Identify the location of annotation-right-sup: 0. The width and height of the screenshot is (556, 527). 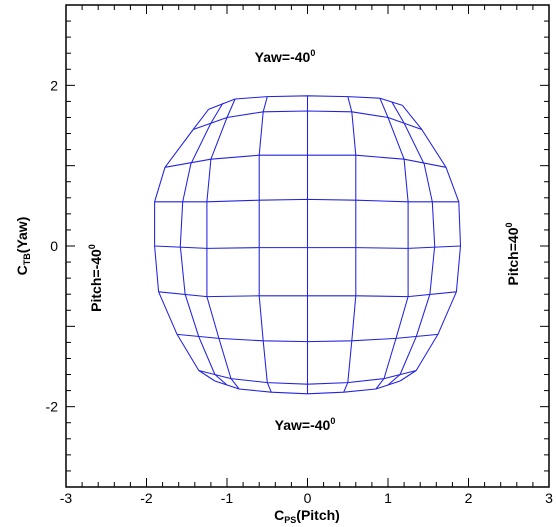
(509, 225).